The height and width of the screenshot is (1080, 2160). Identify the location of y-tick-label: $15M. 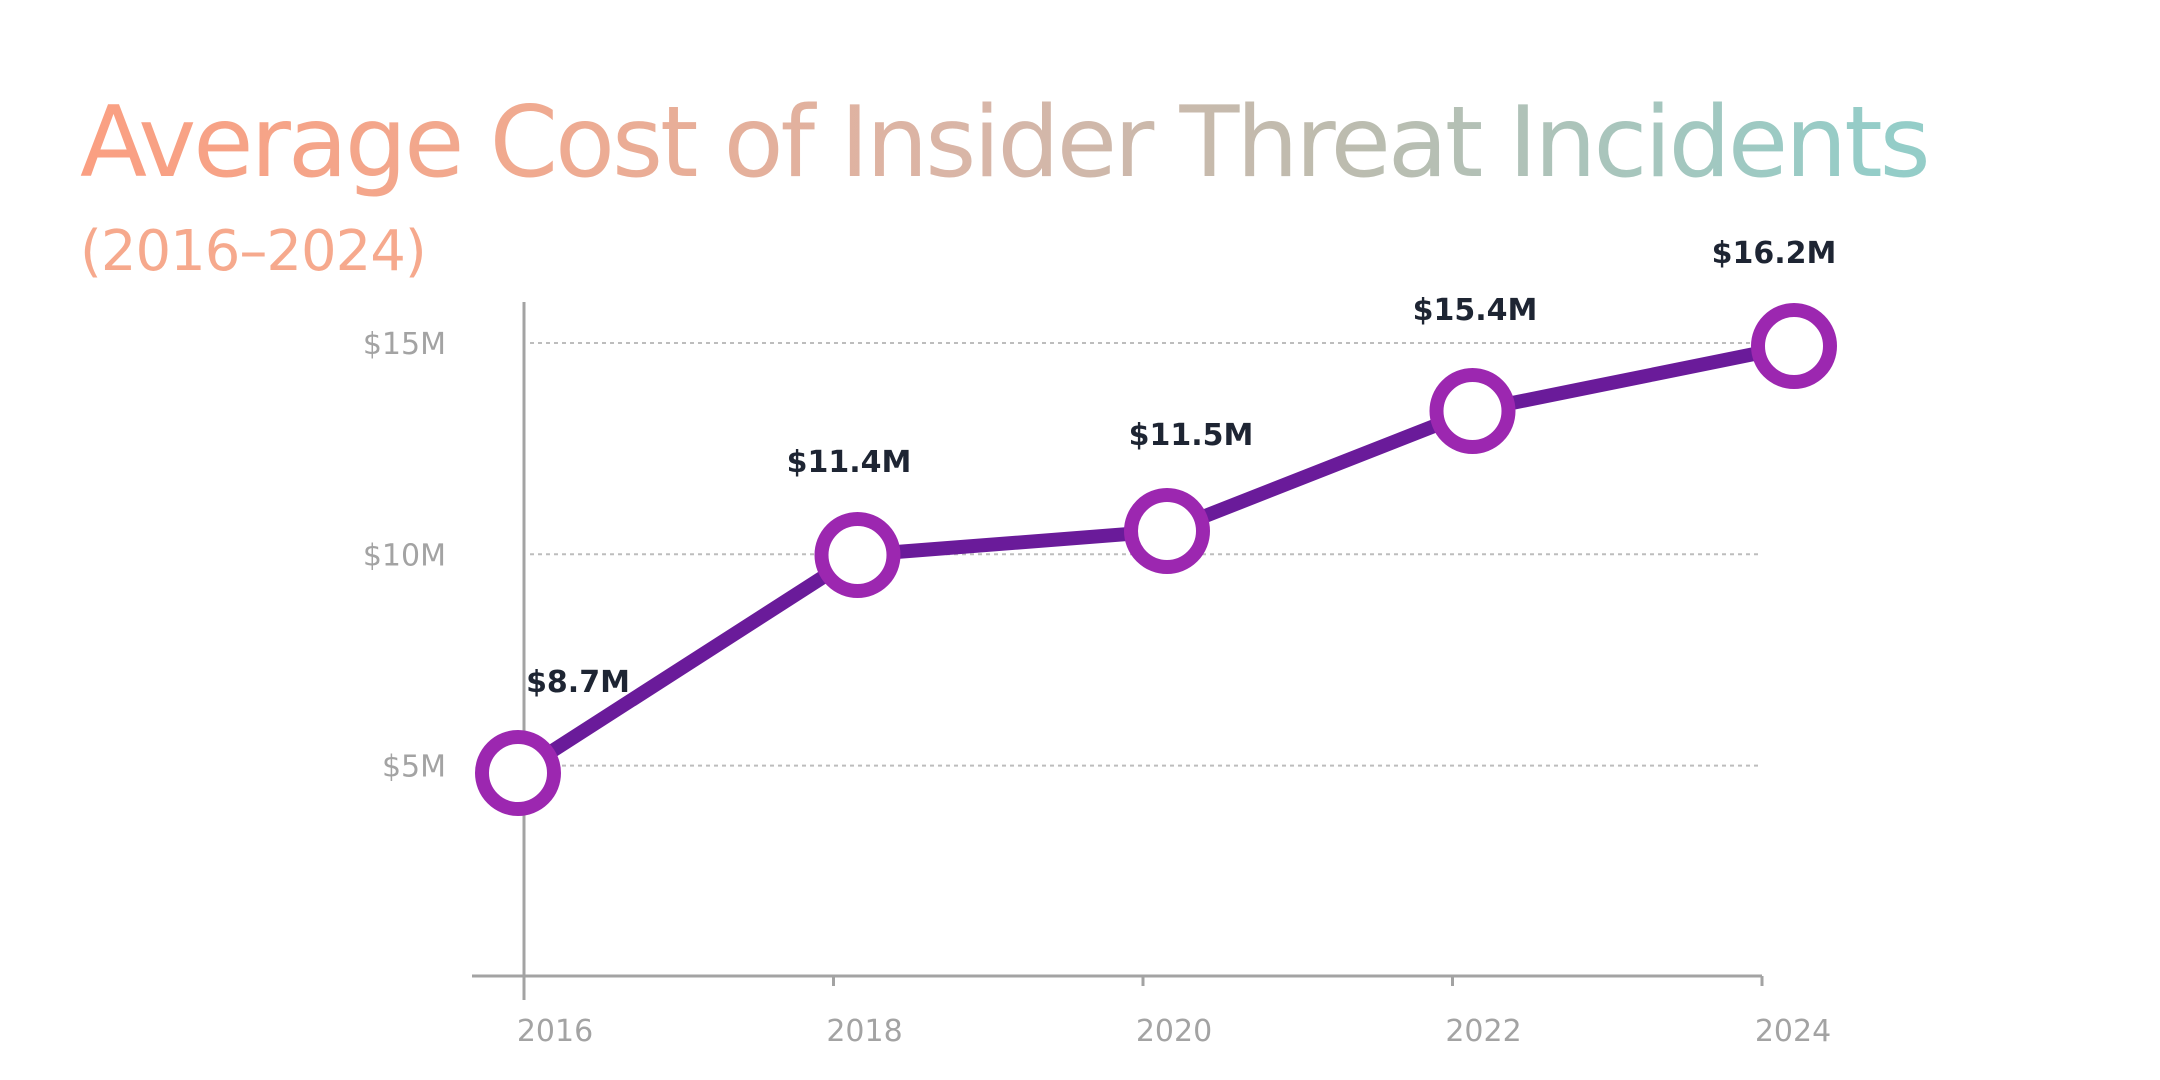
(404, 344).